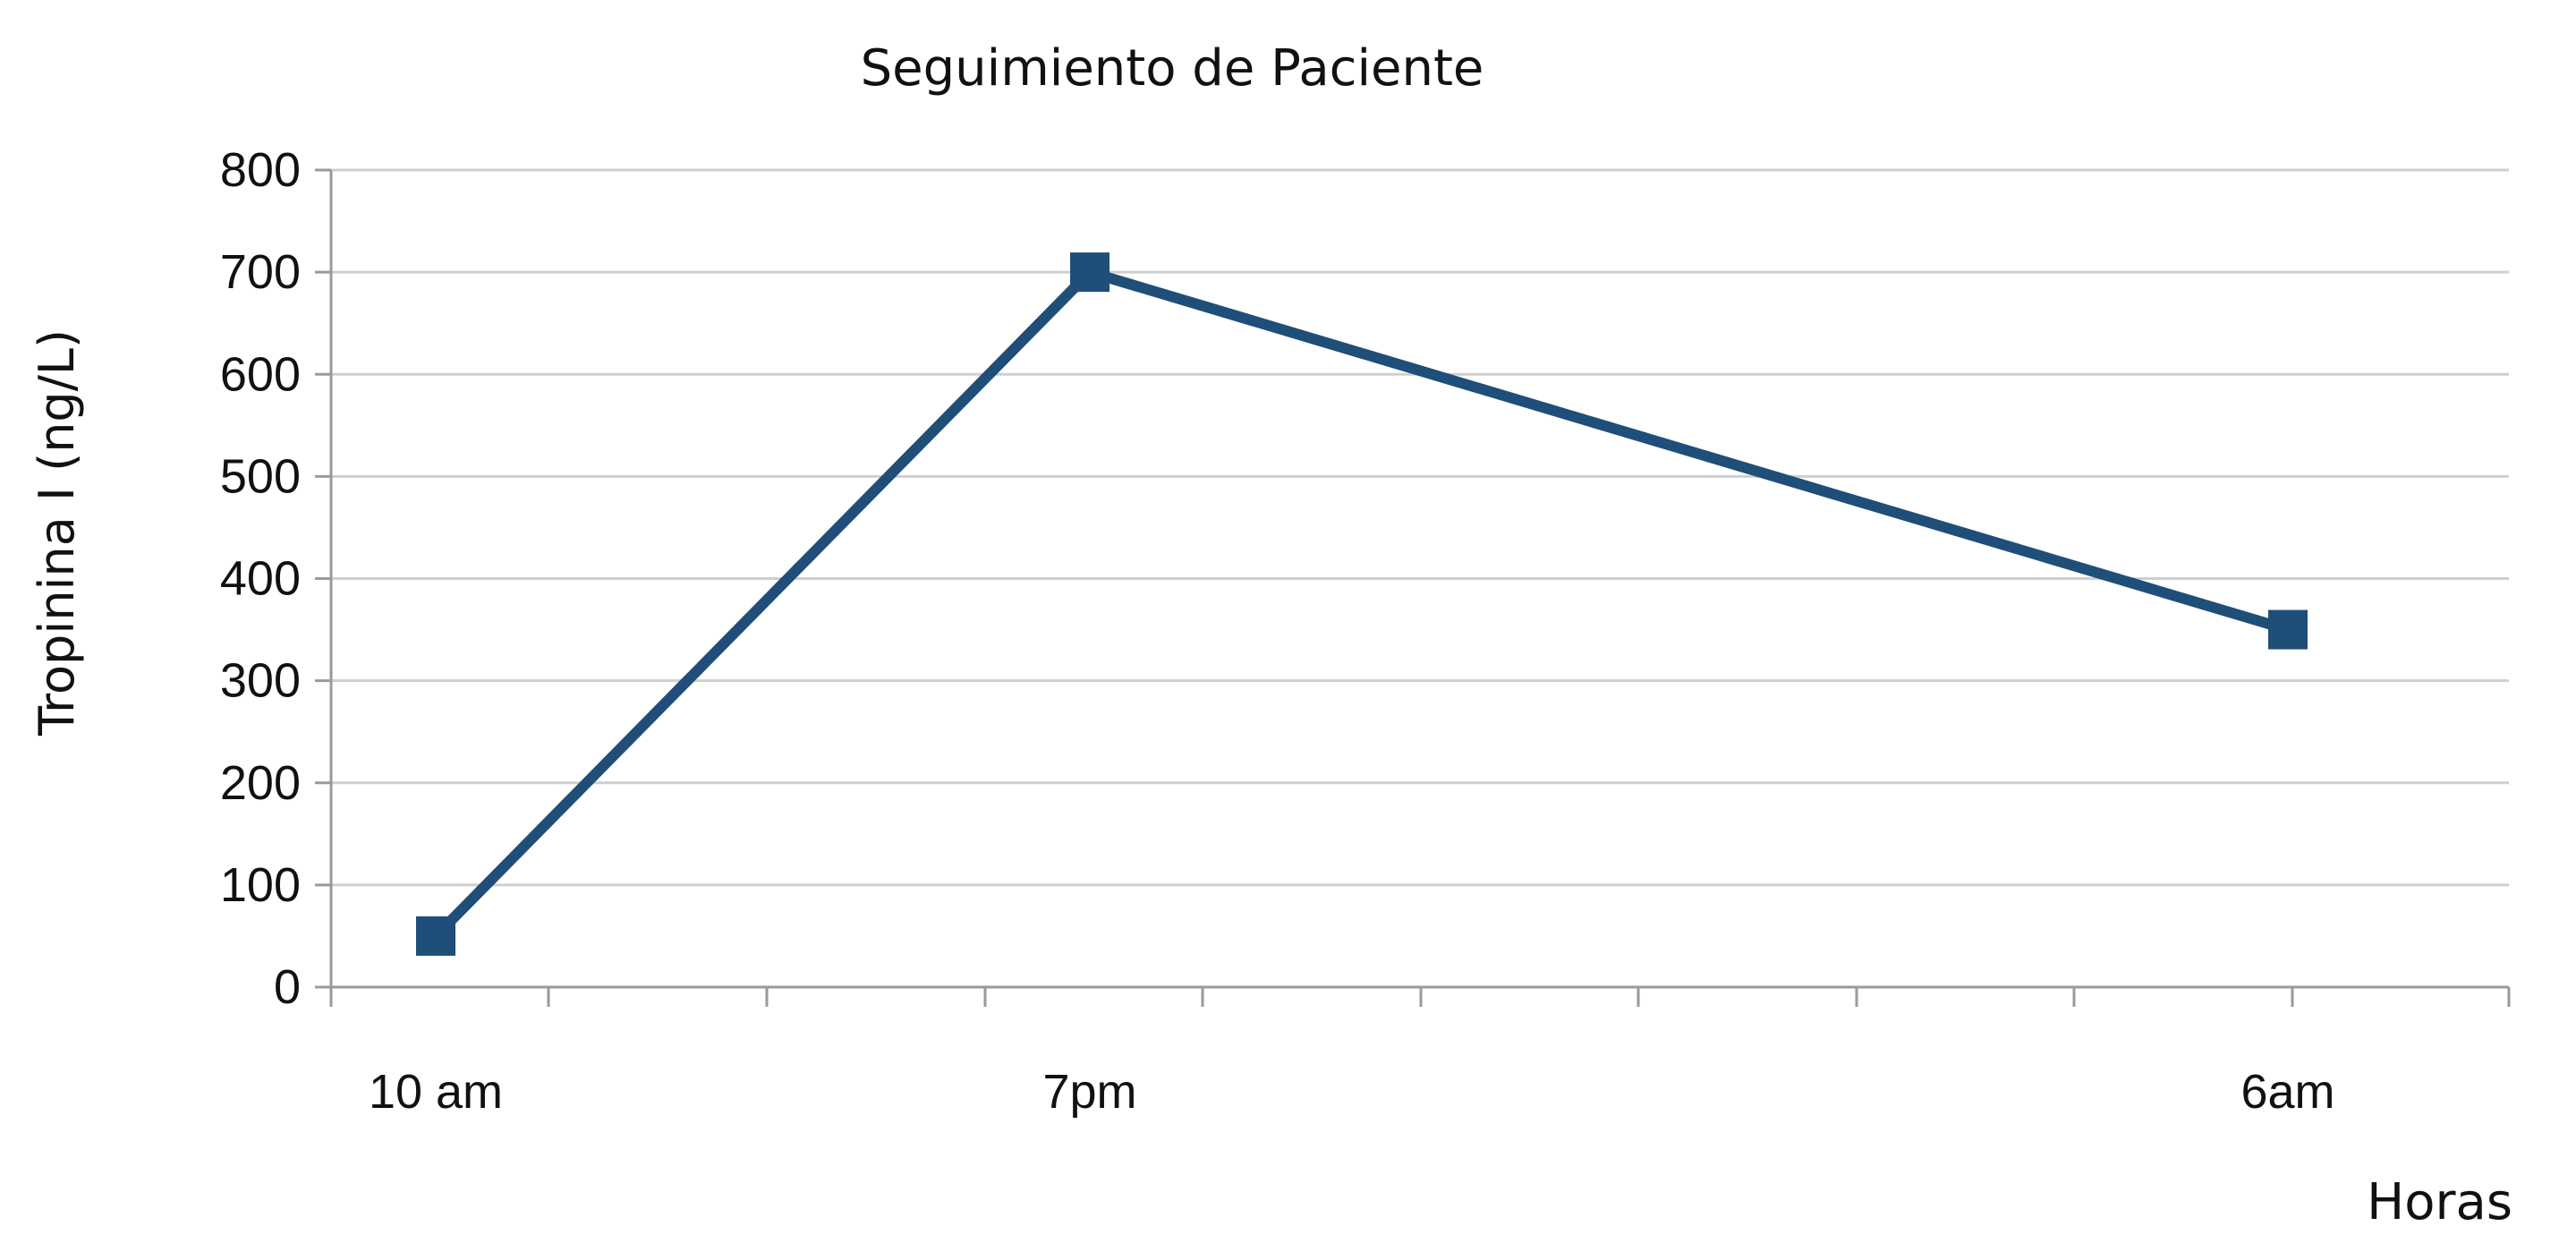 This screenshot has height=1235, width=2576. I want to click on y-tick-label-600: 600, so click(260, 374).